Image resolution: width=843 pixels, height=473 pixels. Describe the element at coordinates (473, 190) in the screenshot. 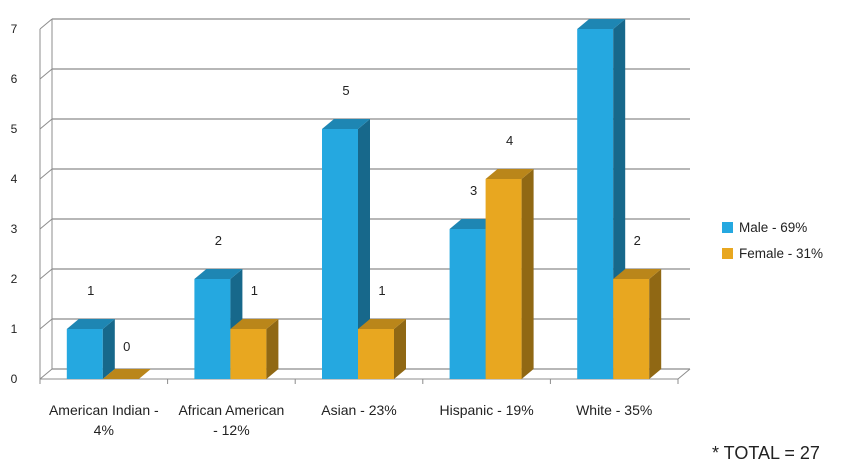

I see `data-label-male: 3` at that location.